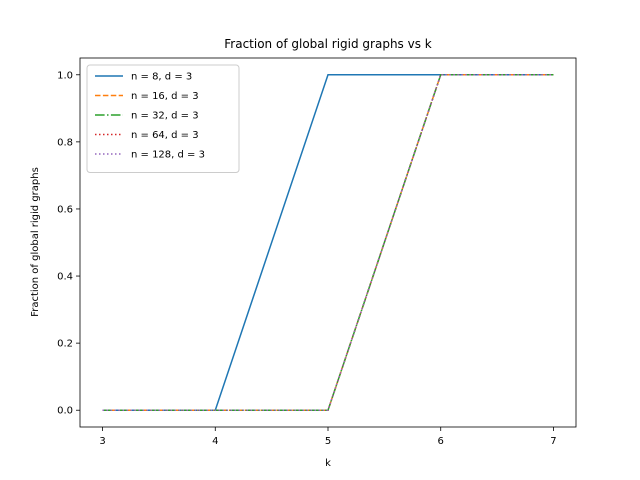 The image size is (640, 480). I want to click on y-tick-label: 0.8, so click(65, 142).